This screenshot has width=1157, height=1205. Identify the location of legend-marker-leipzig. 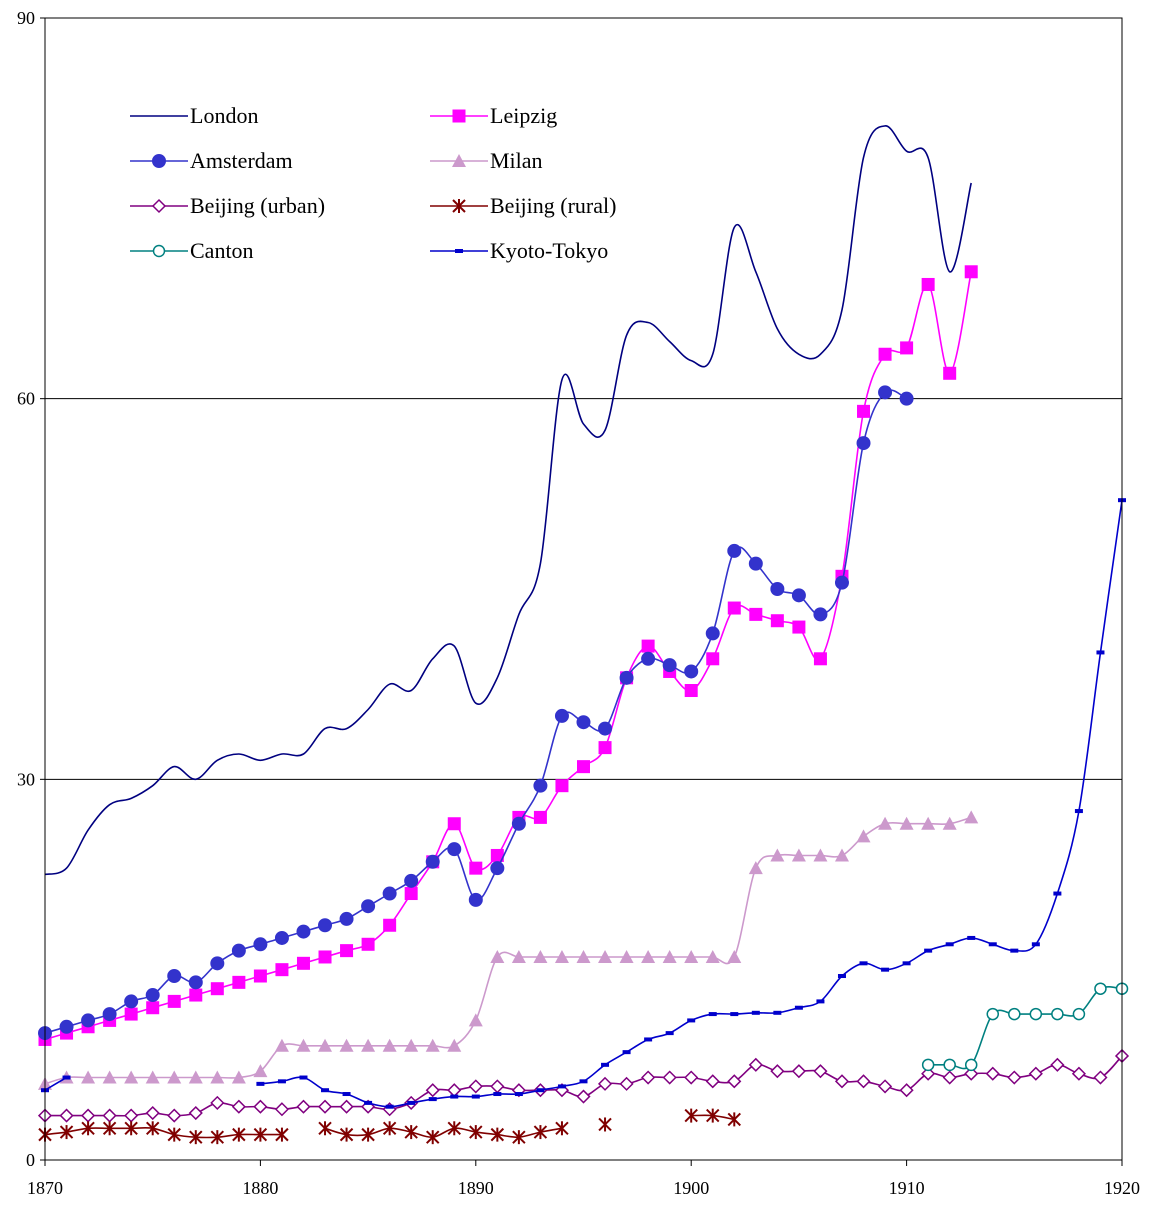
(459, 116).